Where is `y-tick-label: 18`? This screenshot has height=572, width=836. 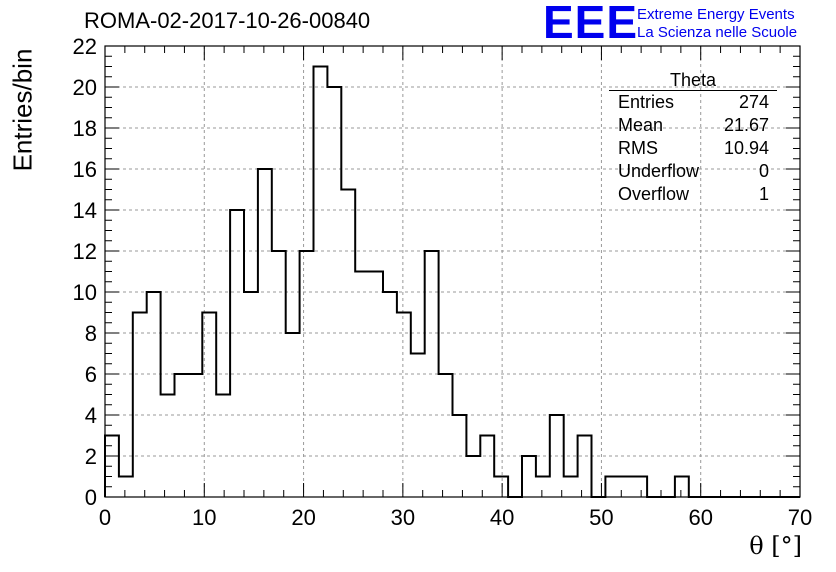
y-tick-label: 18 is located at coordinates (85, 128).